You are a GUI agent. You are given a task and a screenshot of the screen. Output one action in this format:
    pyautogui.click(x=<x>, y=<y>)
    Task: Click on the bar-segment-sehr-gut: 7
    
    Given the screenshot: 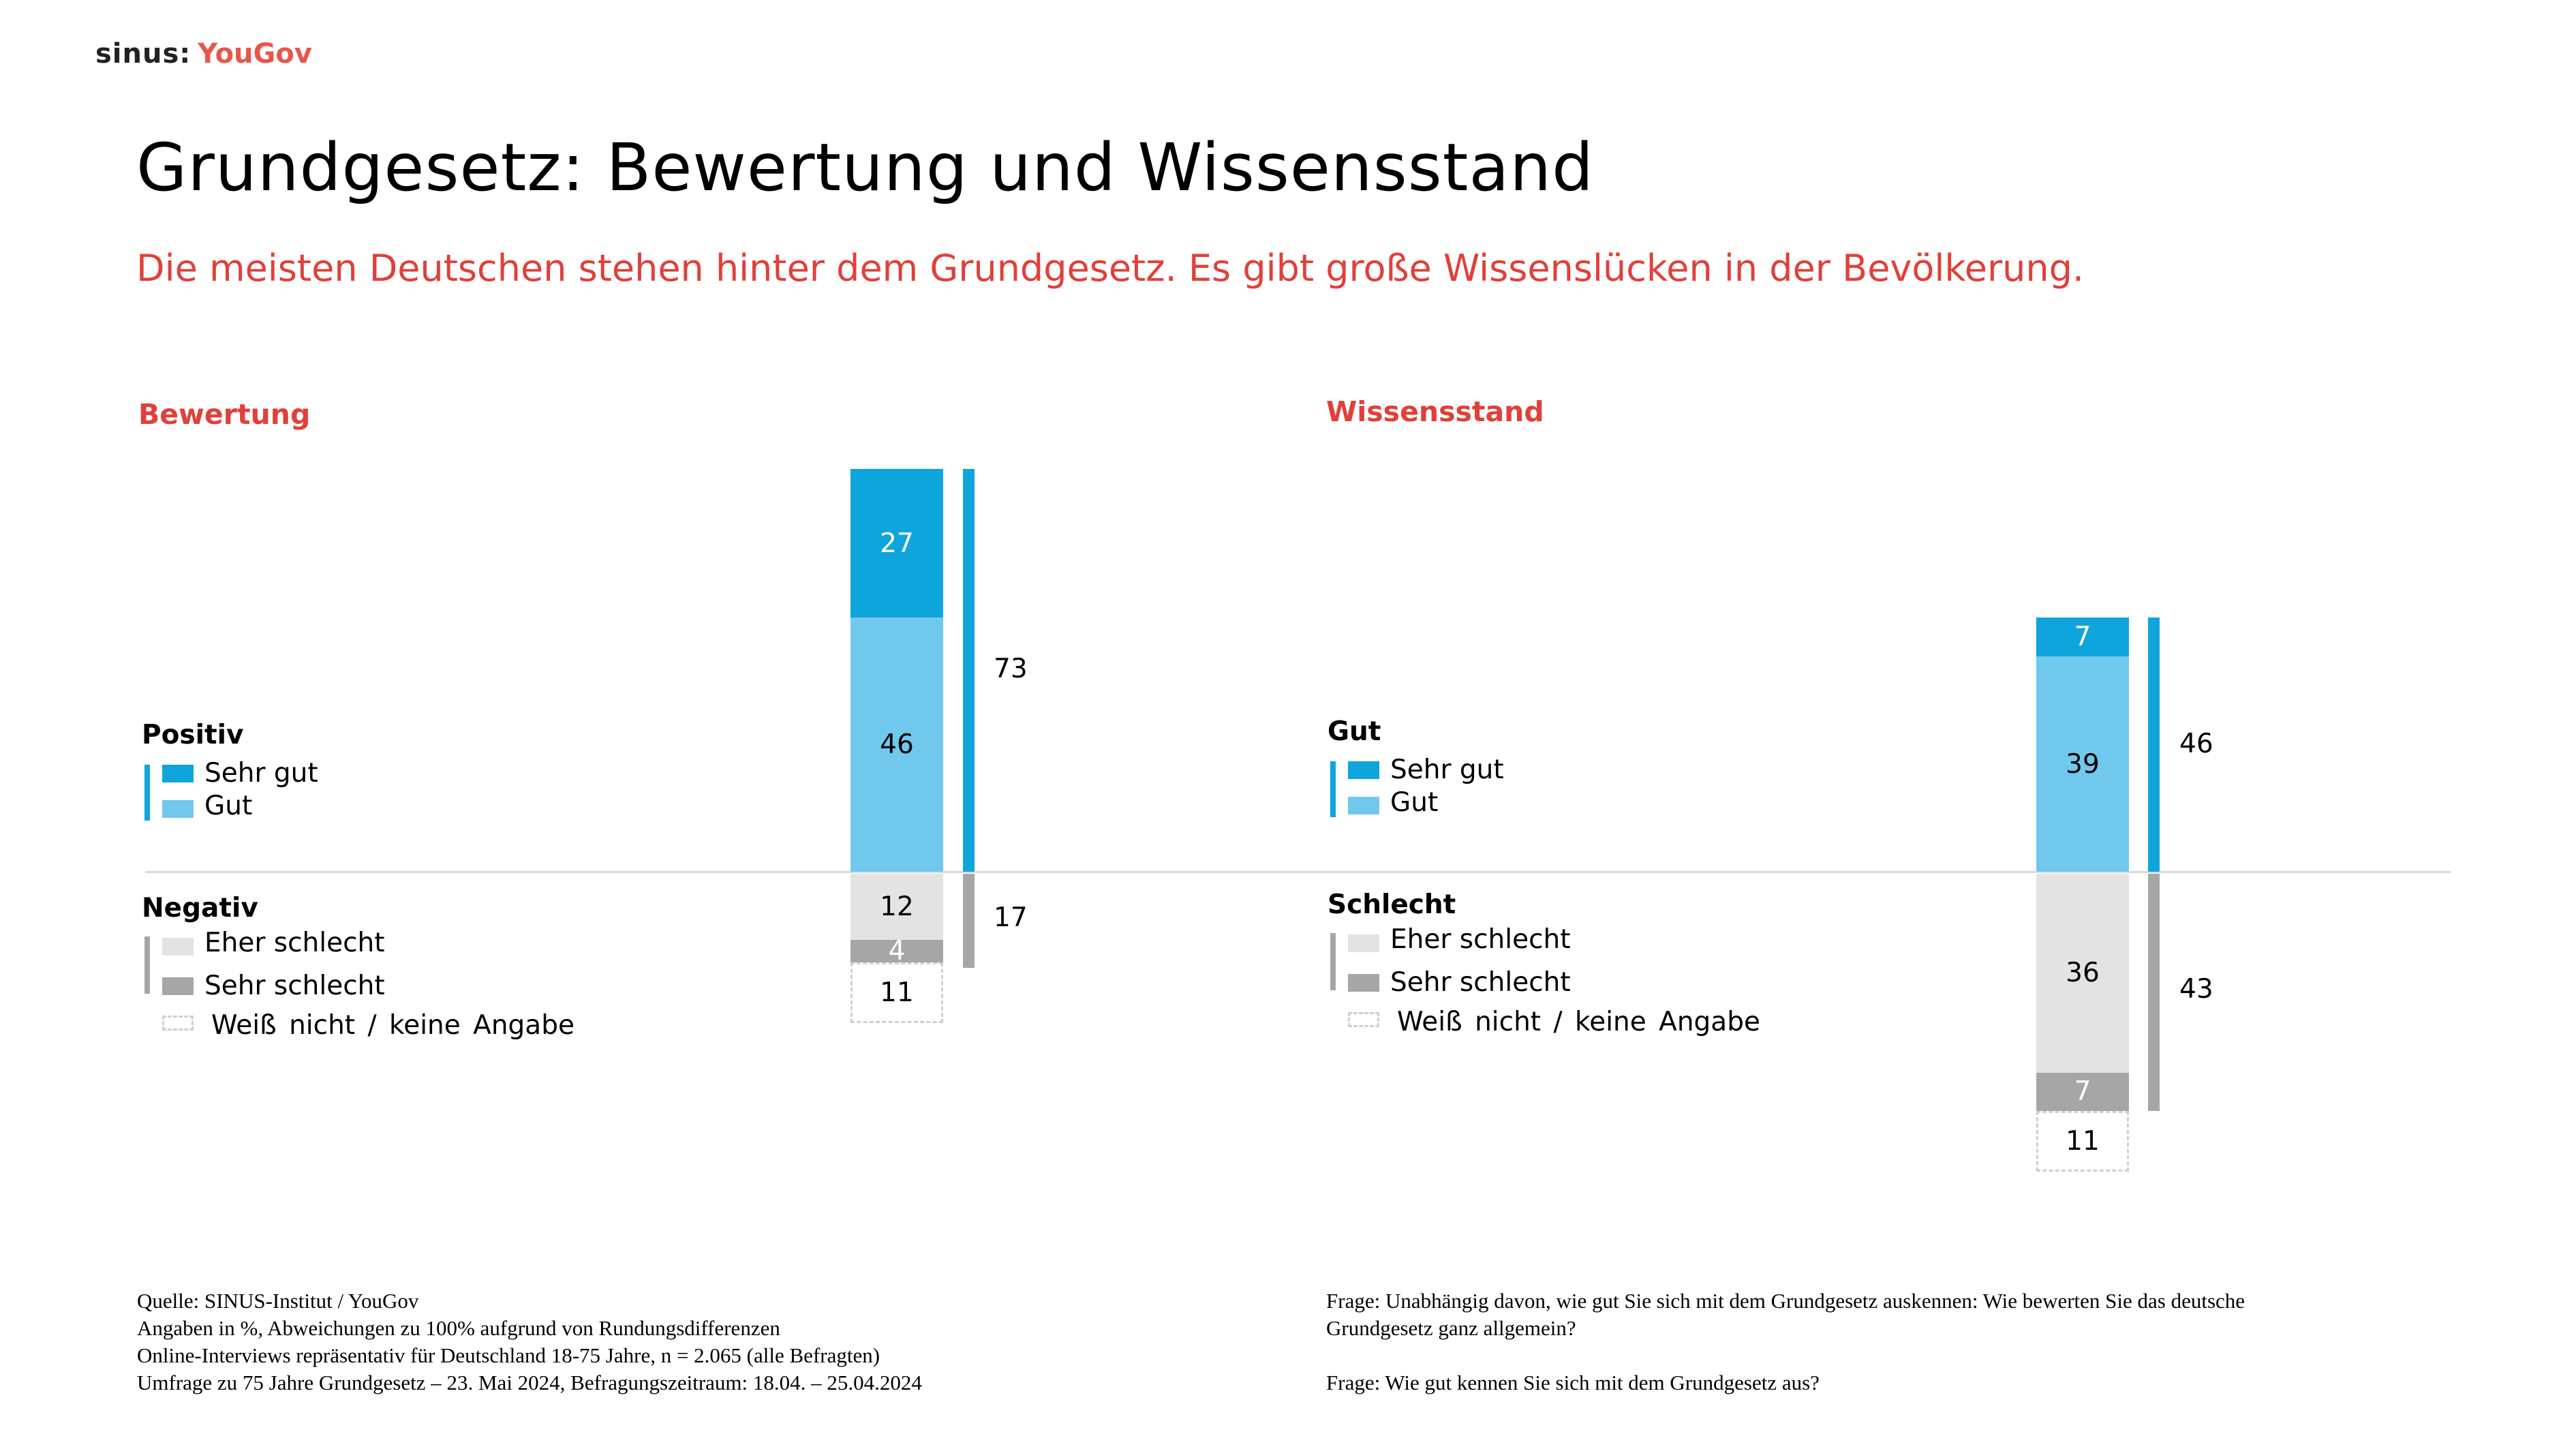 What is the action you would take?
    pyautogui.click(x=2082, y=637)
    